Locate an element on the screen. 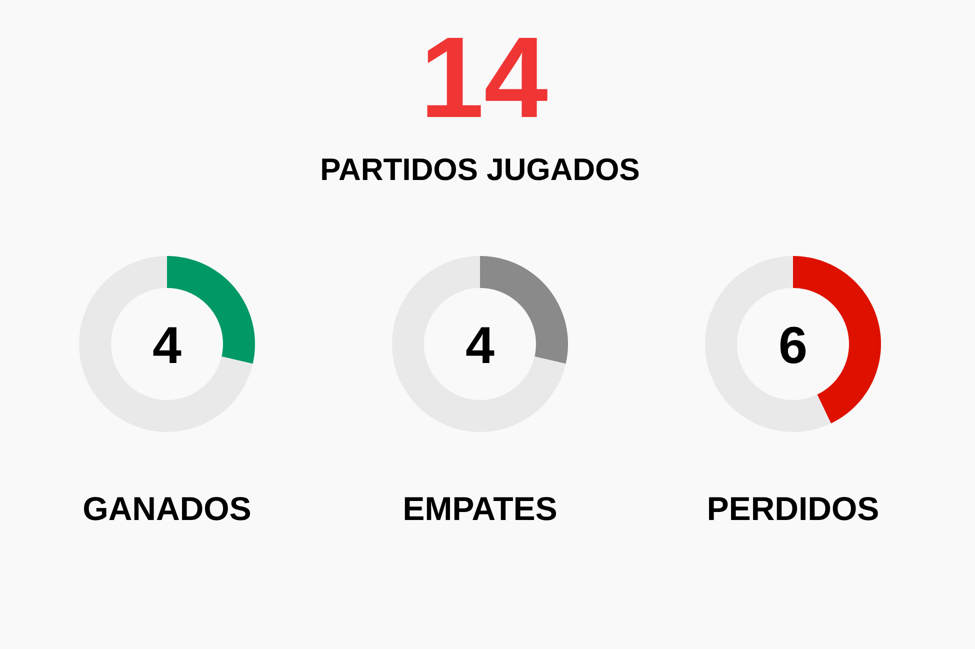 The height and width of the screenshot is (649, 975). text: 14 is located at coordinates (487, 77).